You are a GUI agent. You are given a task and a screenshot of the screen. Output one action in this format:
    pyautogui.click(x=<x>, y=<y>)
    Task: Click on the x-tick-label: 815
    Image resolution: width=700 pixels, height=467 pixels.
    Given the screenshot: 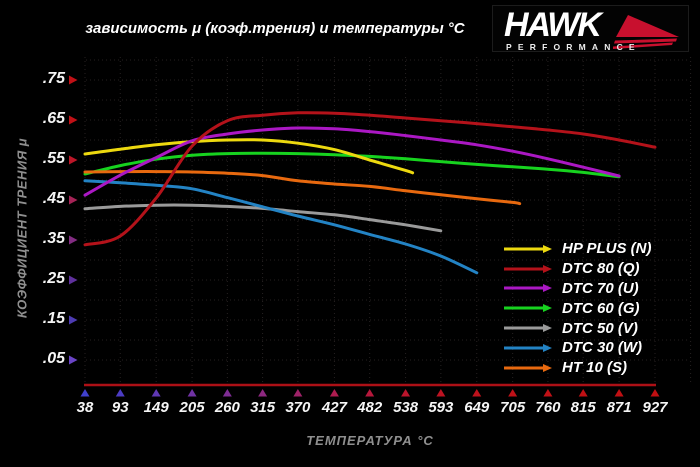 What is the action you would take?
    pyautogui.click(x=583, y=407)
    